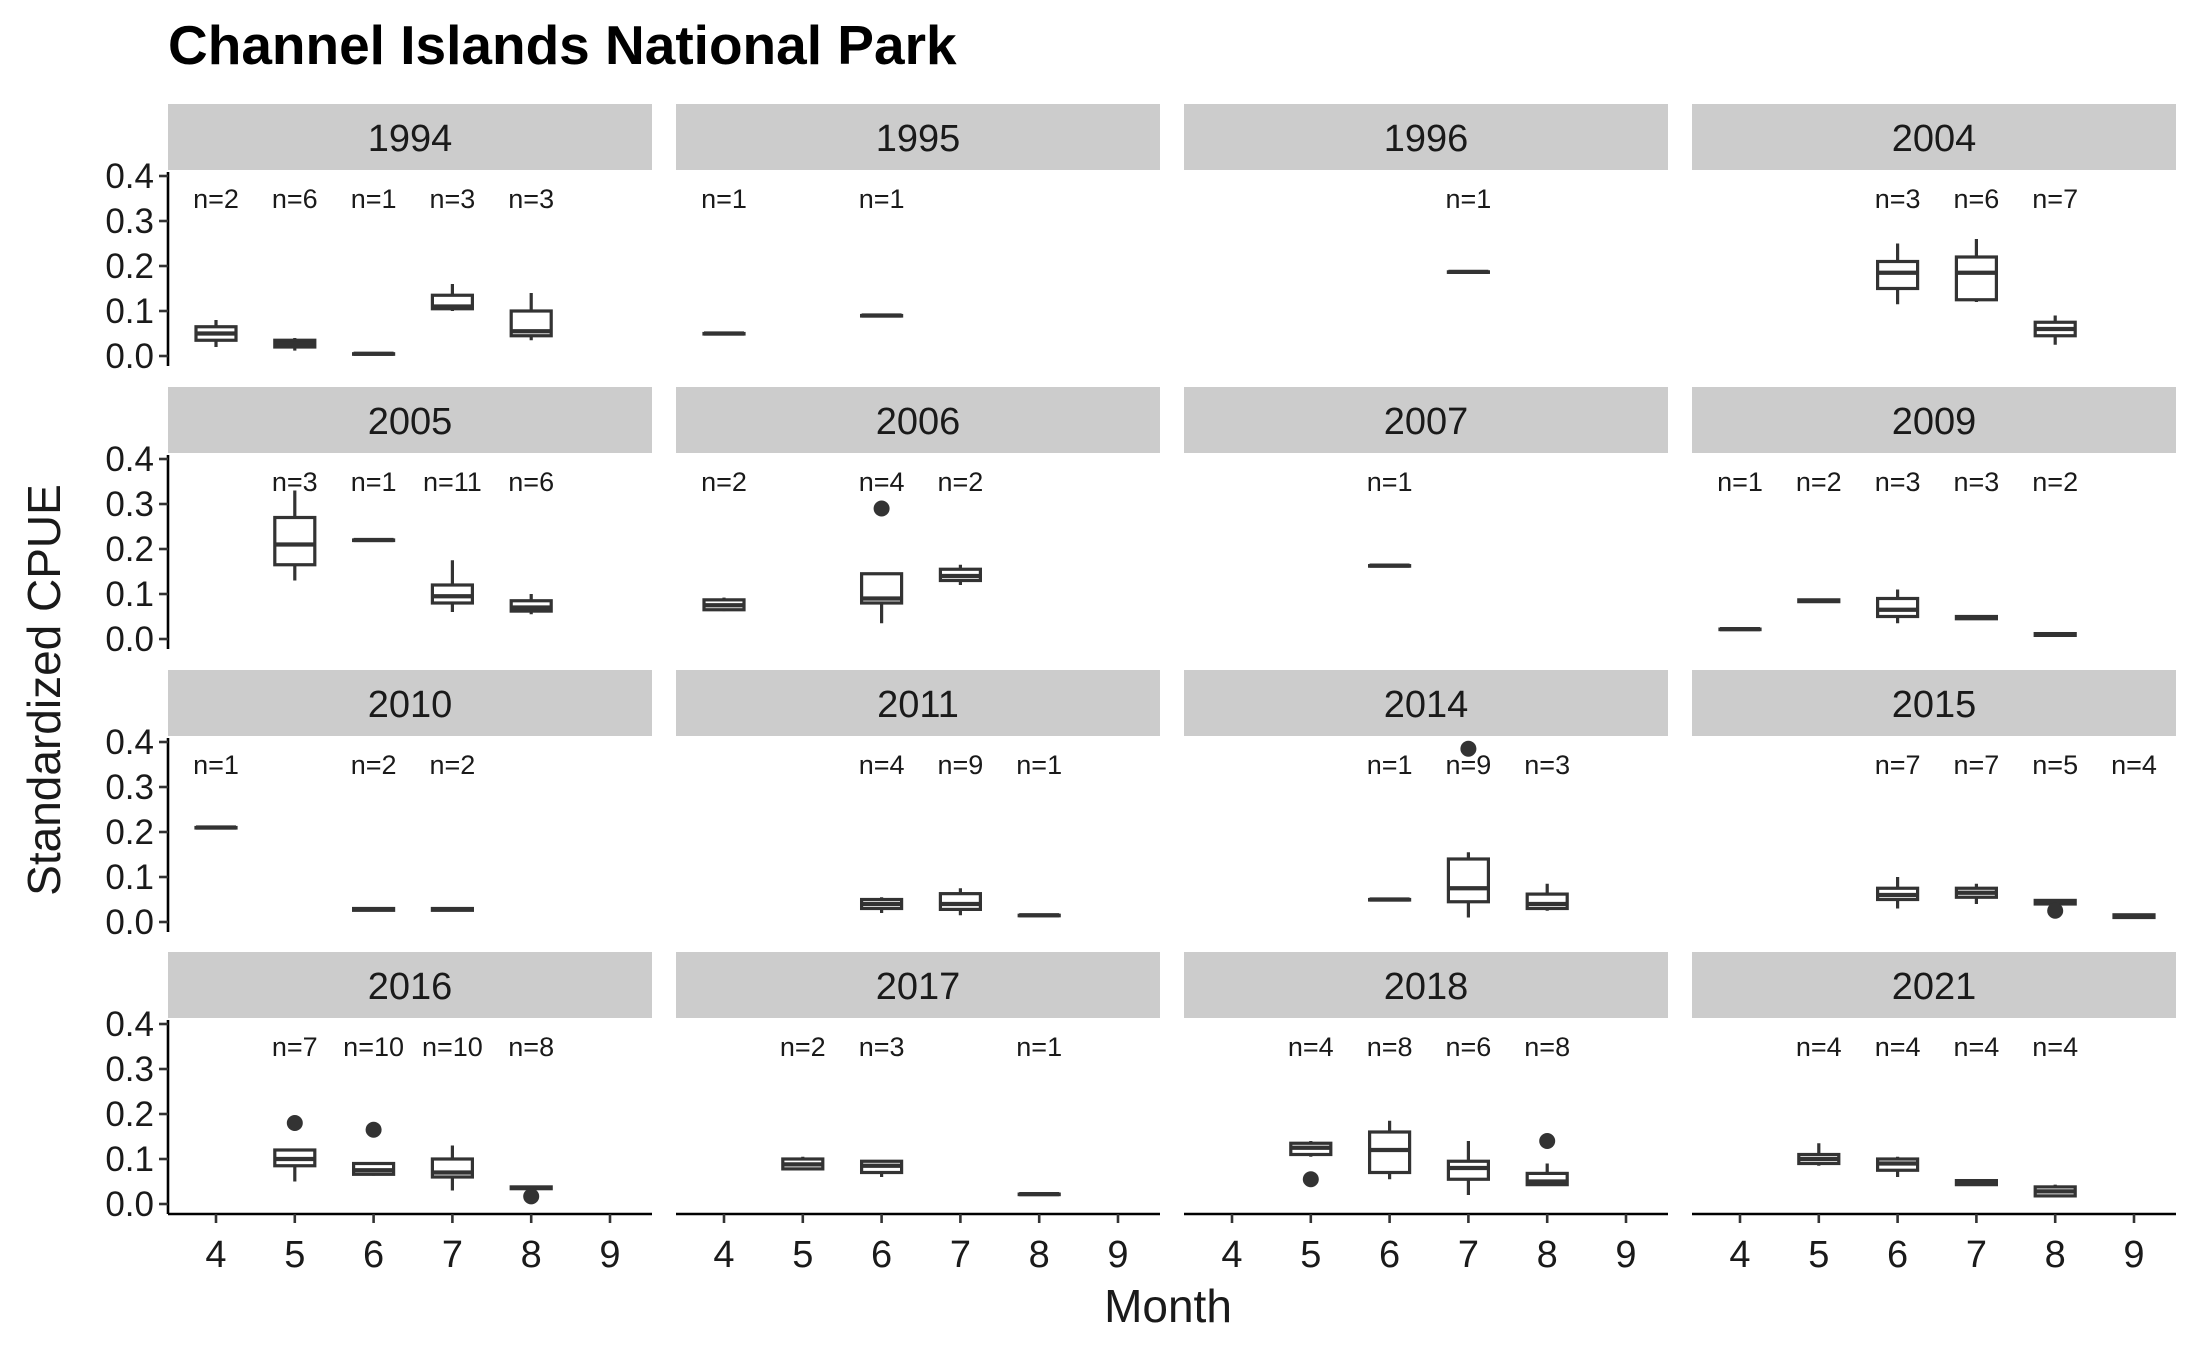  What do you see at coordinates (803, 1047) in the screenshot?
I see `n-label-2017-m5: n=2` at bounding box center [803, 1047].